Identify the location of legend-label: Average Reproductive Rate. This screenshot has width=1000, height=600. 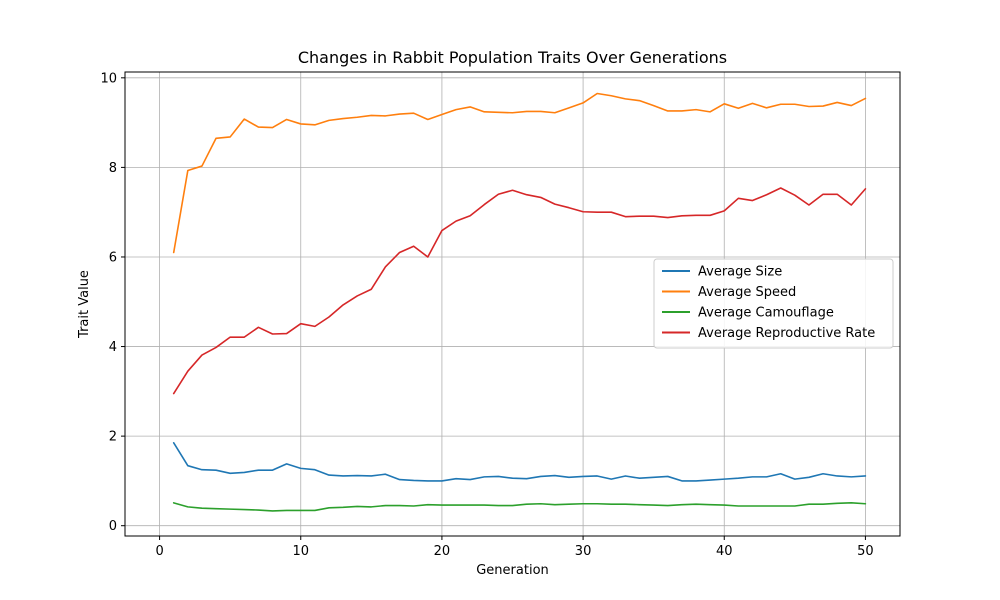
(786, 333).